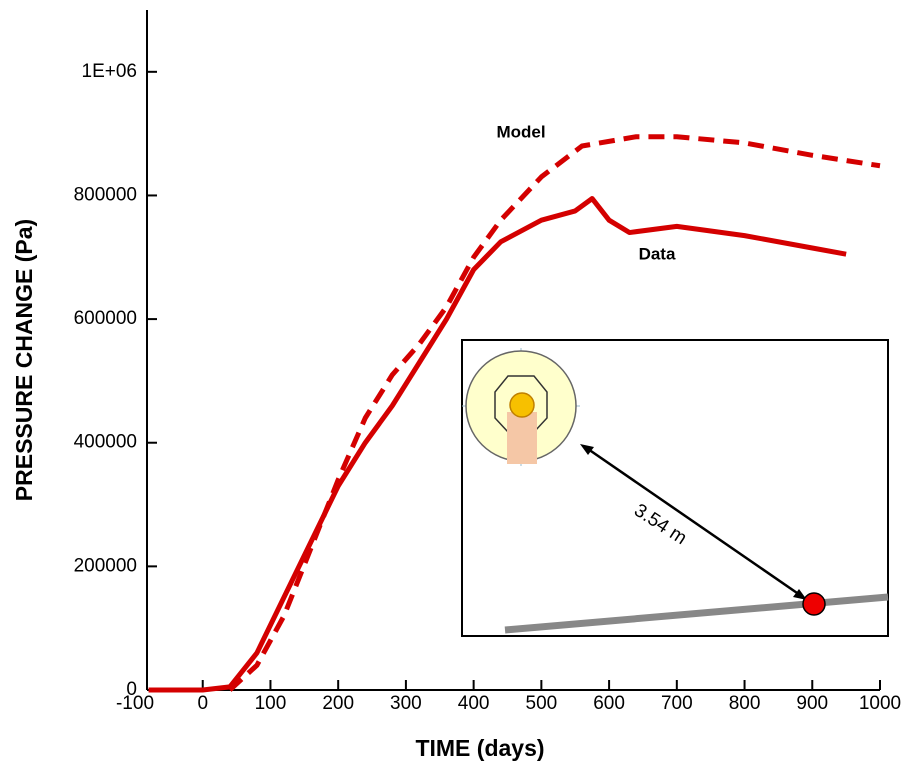  What do you see at coordinates (24, 360) in the screenshot?
I see `y-axis-title: PRESSURE CHANGE (Pa)` at bounding box center [24, 360].